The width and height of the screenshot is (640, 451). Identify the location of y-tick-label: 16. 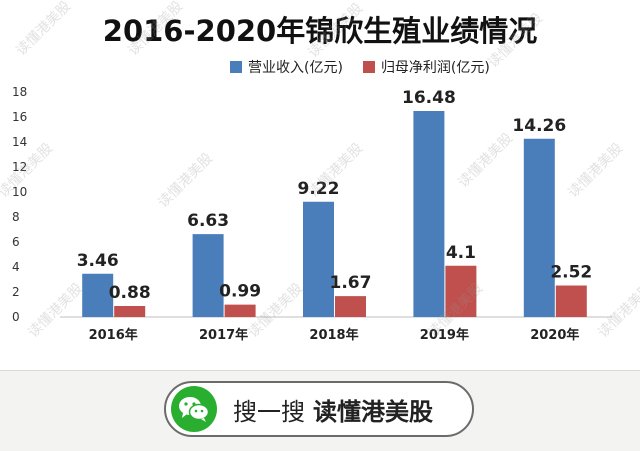
(19, 117).